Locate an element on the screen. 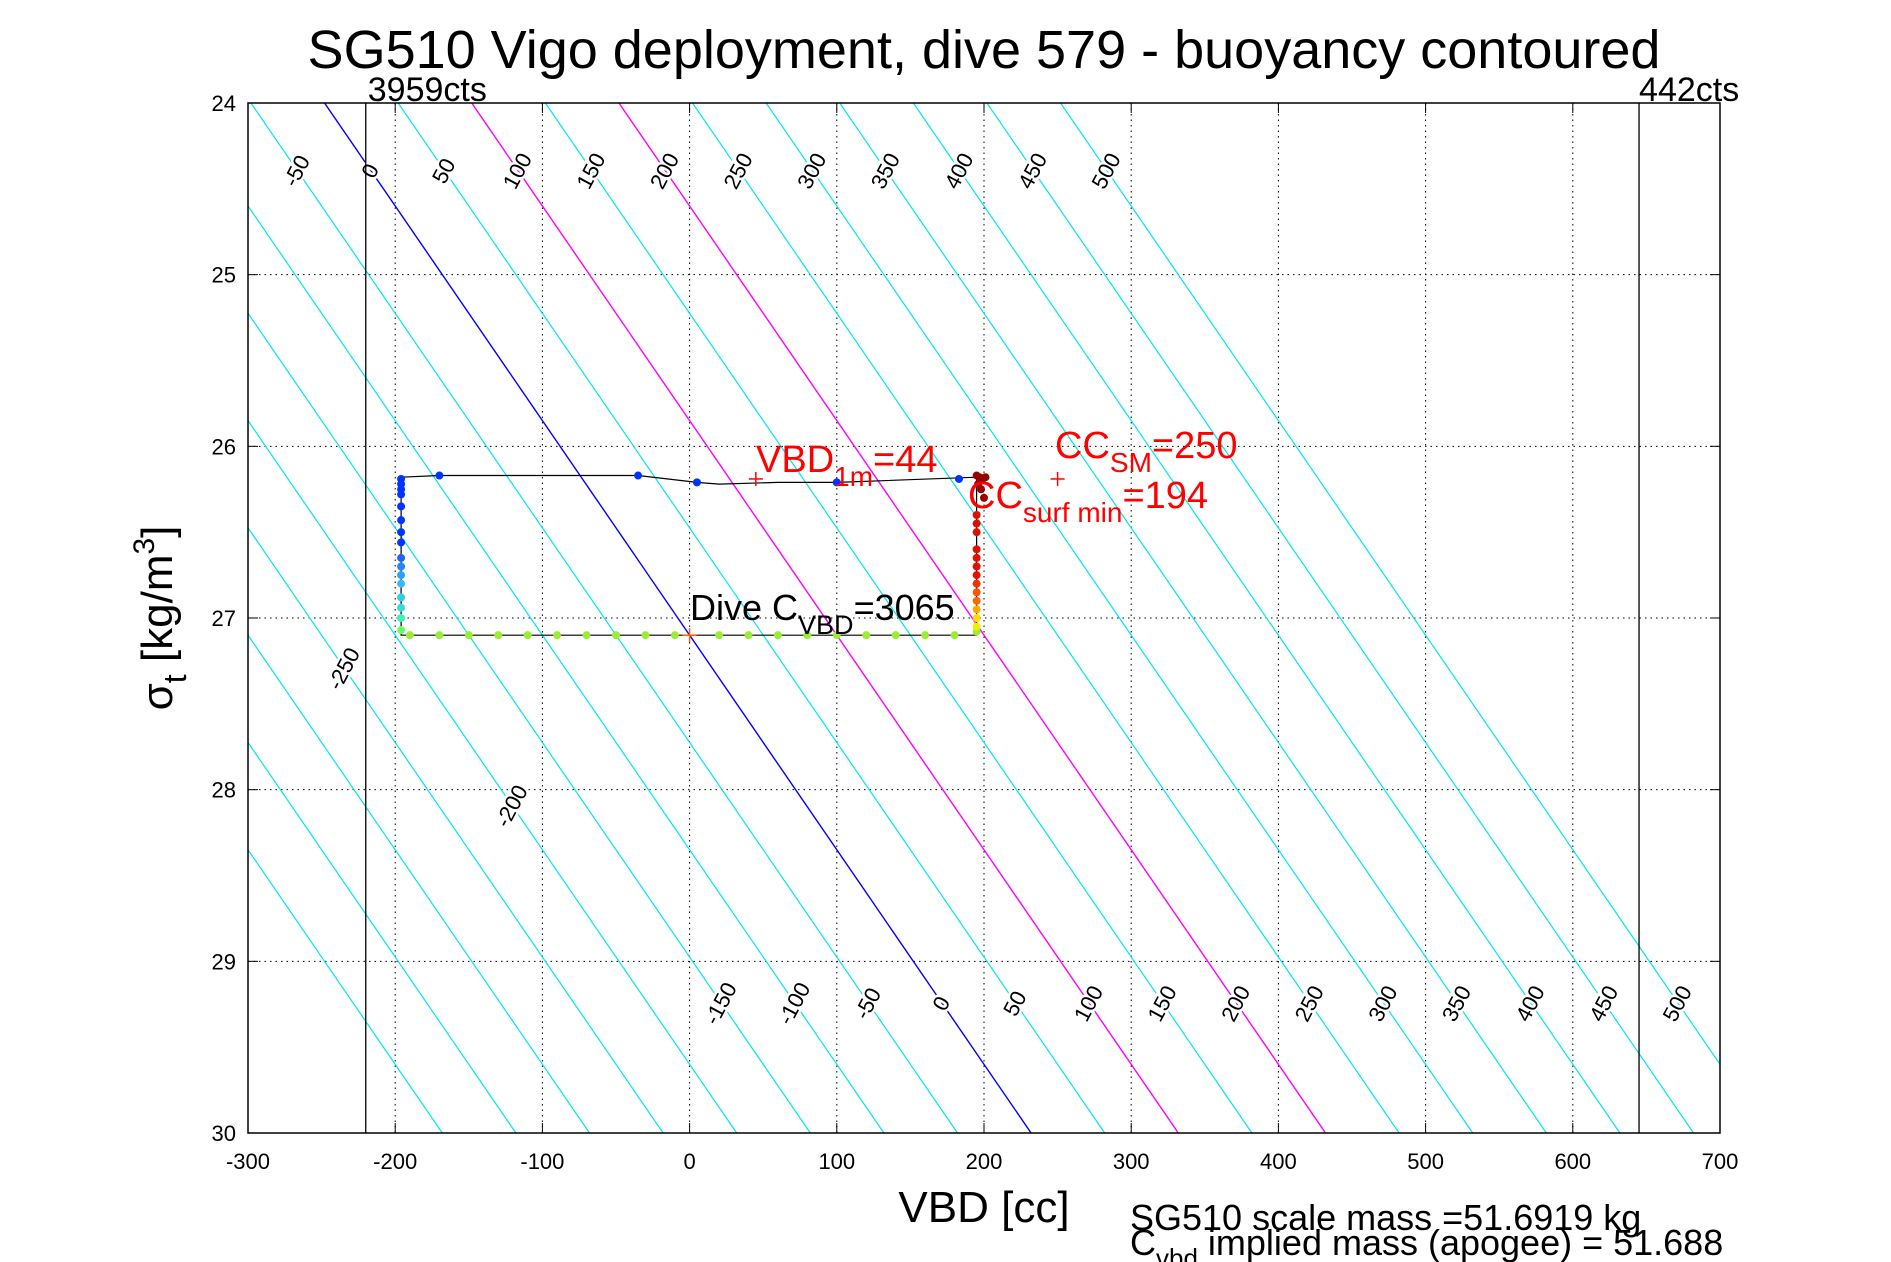  y-tick-label: 30 is located at coordinates (224, 1133).